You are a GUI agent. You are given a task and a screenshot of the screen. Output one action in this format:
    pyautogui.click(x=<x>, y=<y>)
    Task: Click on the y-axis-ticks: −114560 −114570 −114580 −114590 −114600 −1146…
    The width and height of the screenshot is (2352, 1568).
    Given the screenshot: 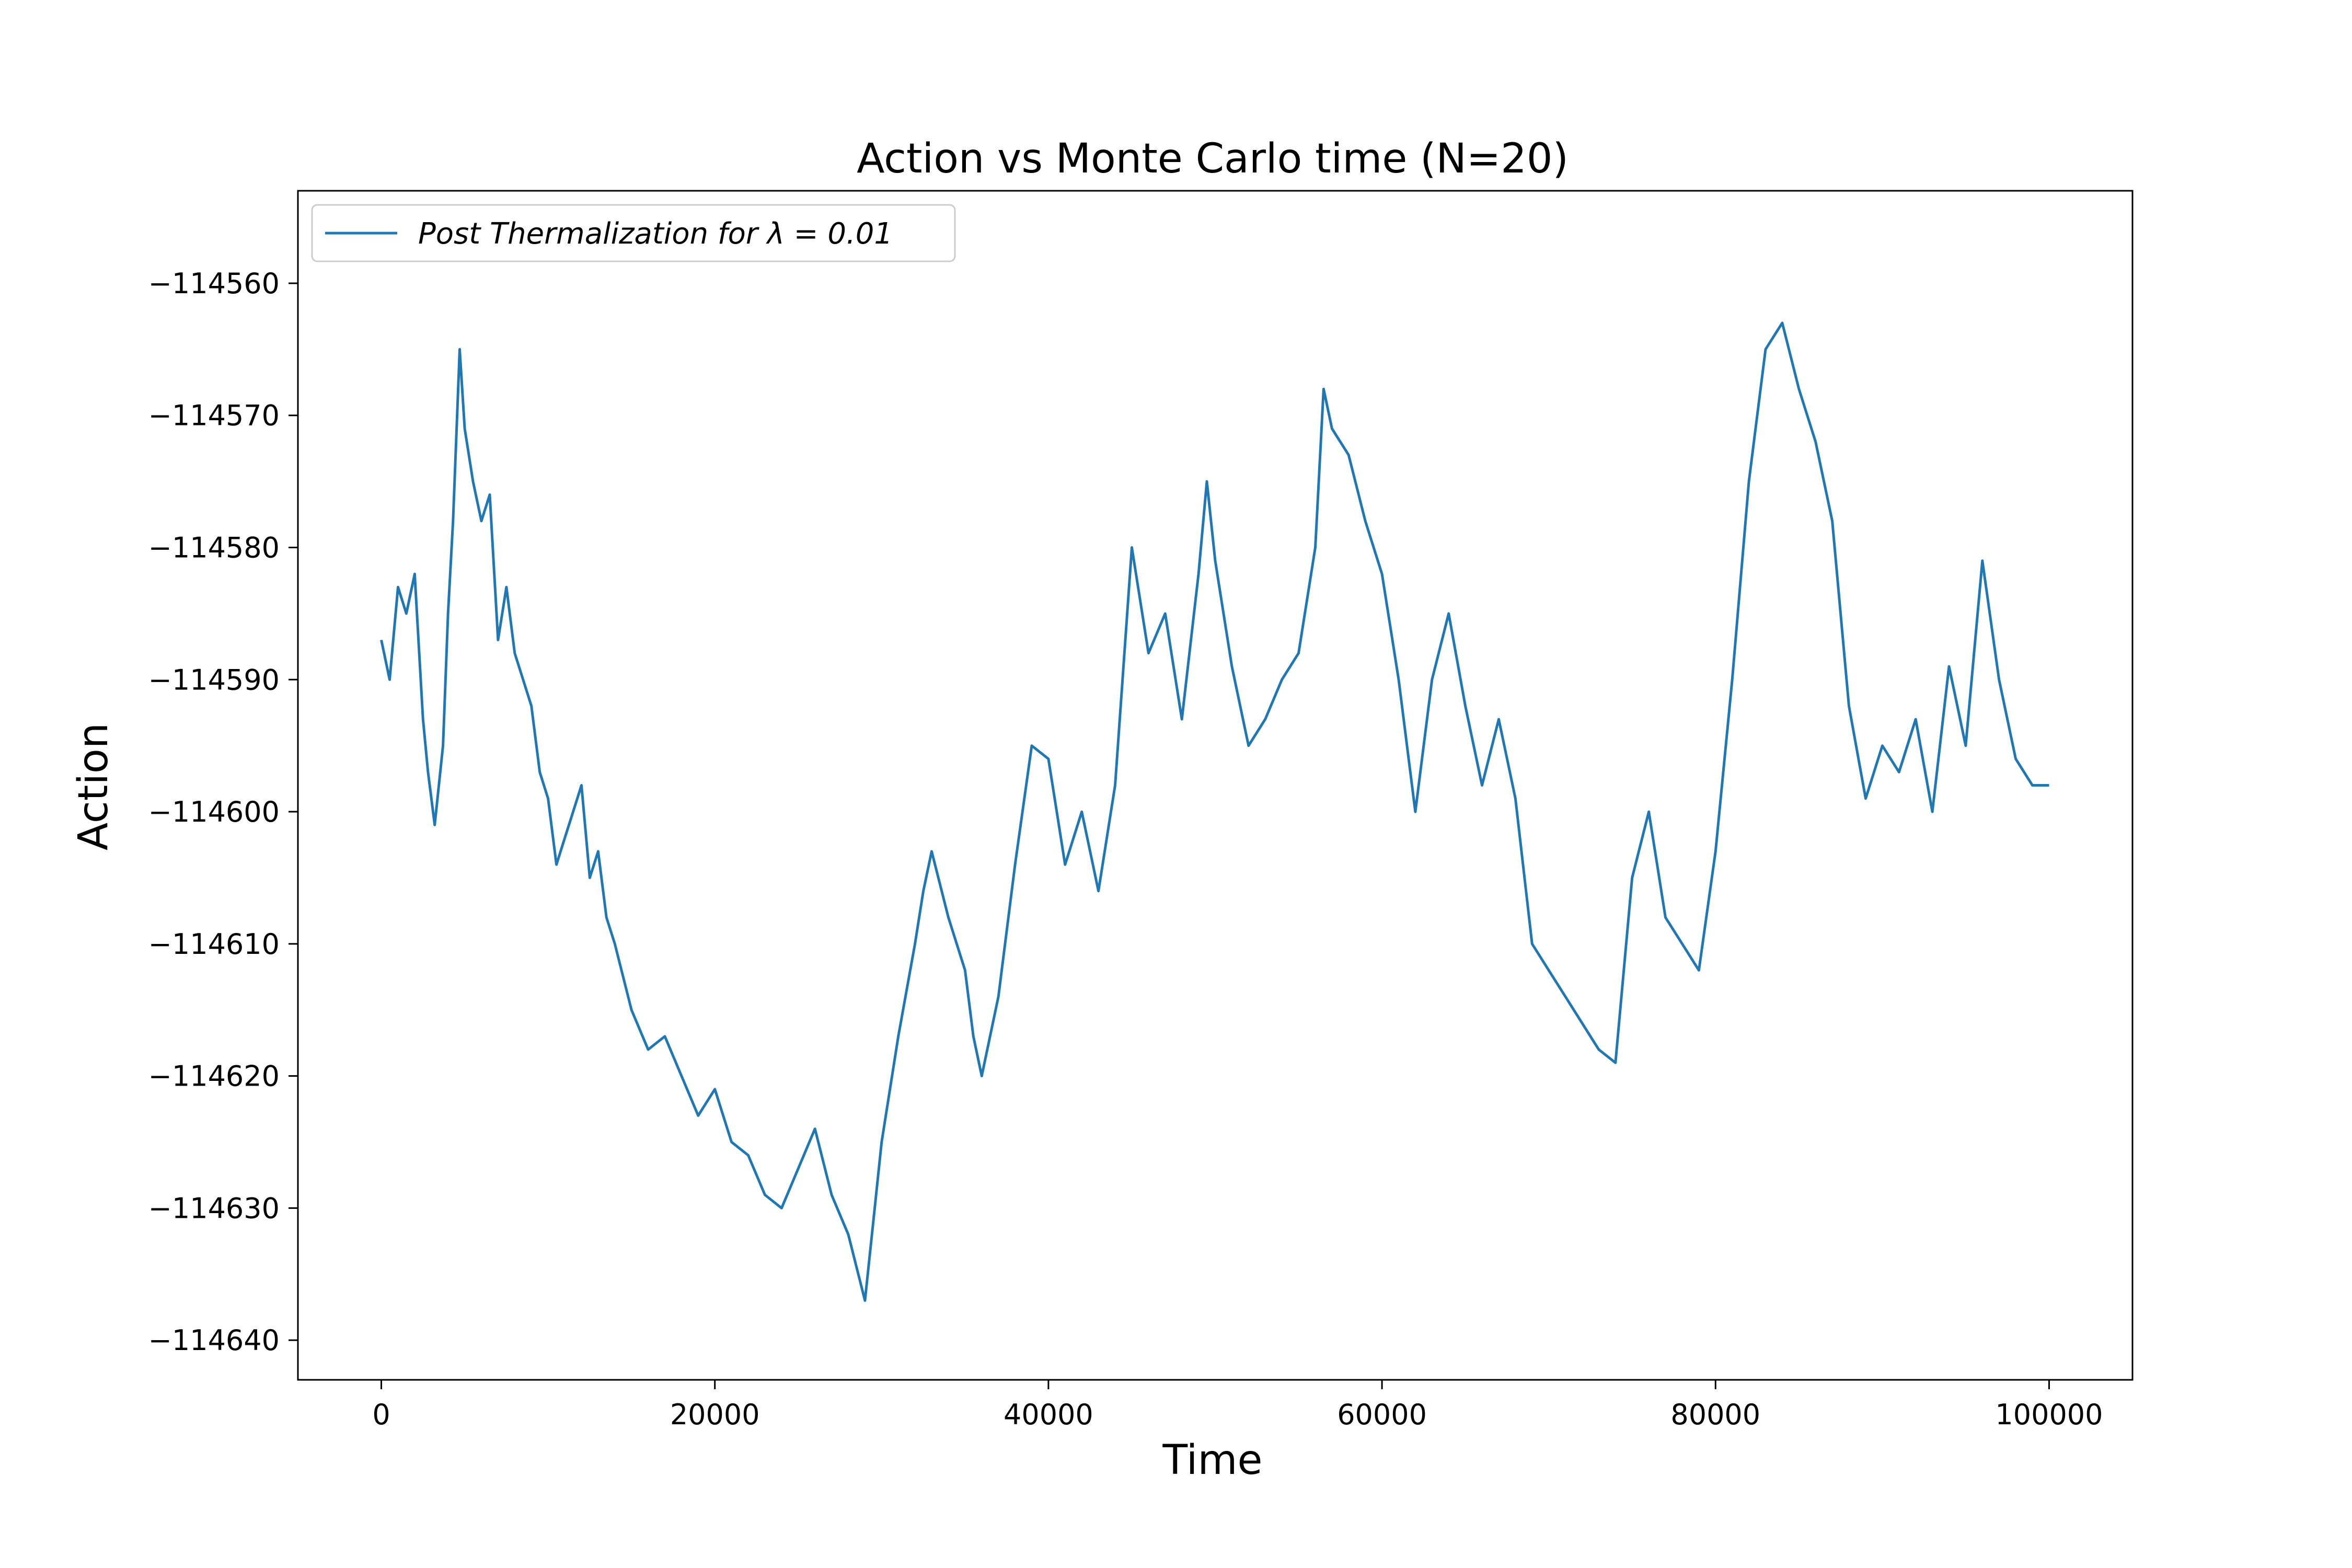 What is the action you would take?
    pyautogui.click(x=223, y=812)
    